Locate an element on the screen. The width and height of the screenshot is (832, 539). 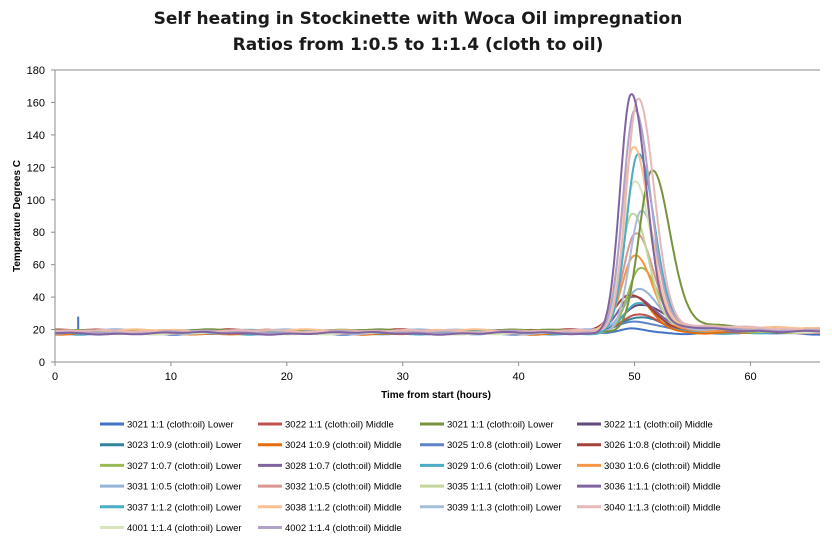
x-tick-label: 40 is located at coordinates (519, 377).